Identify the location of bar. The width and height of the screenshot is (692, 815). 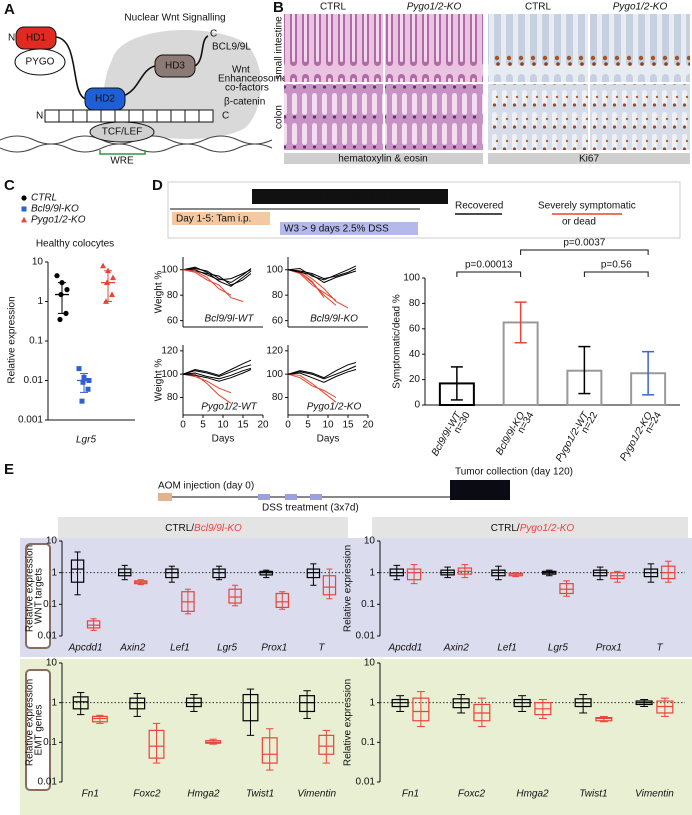
(584, 387).